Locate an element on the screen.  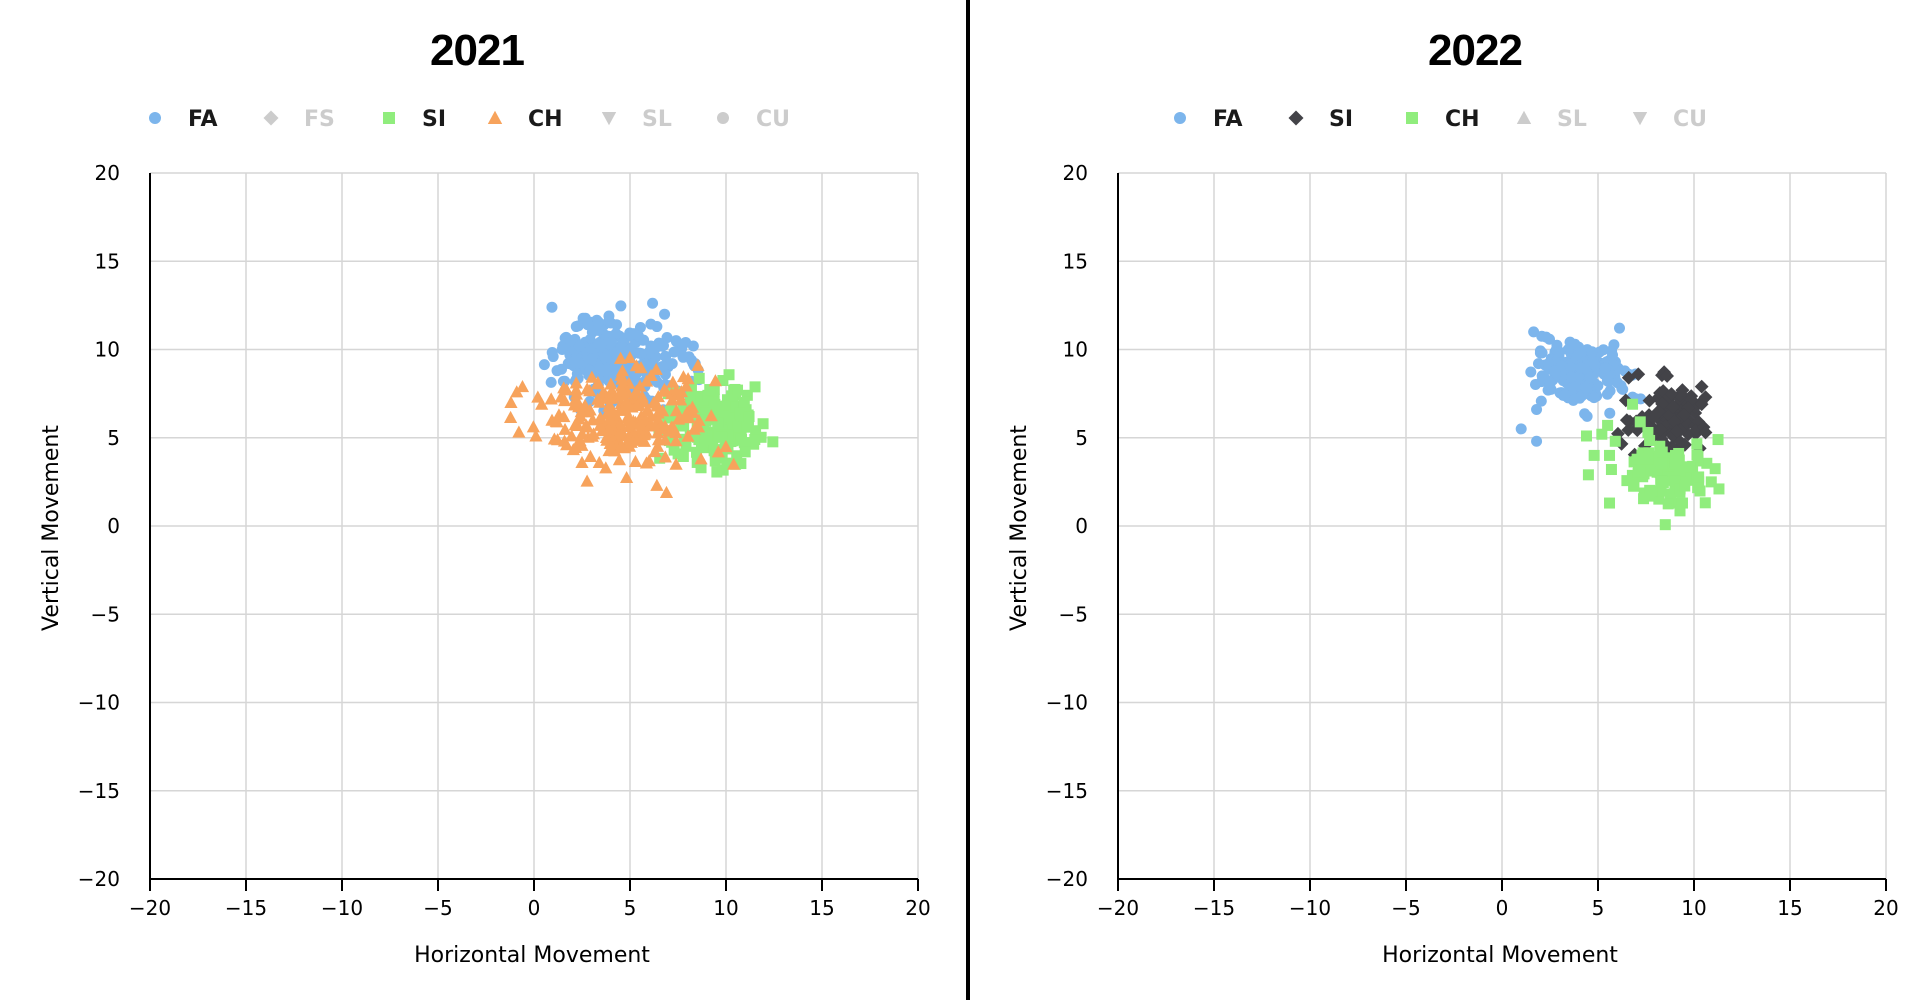
y-tick-label: 10 is located at coordinates (1075, 350).